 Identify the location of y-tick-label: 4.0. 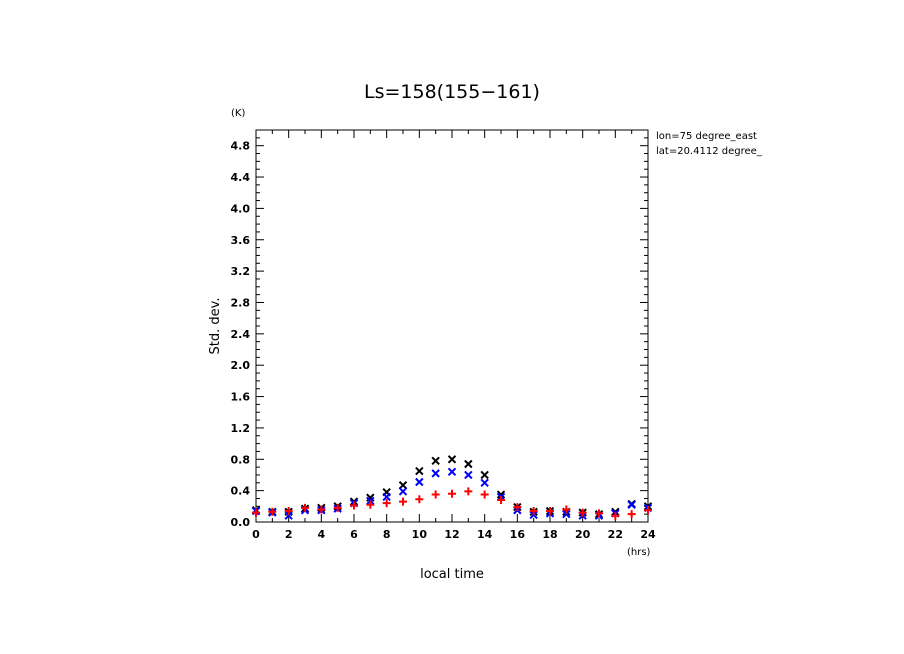
(241, 208).